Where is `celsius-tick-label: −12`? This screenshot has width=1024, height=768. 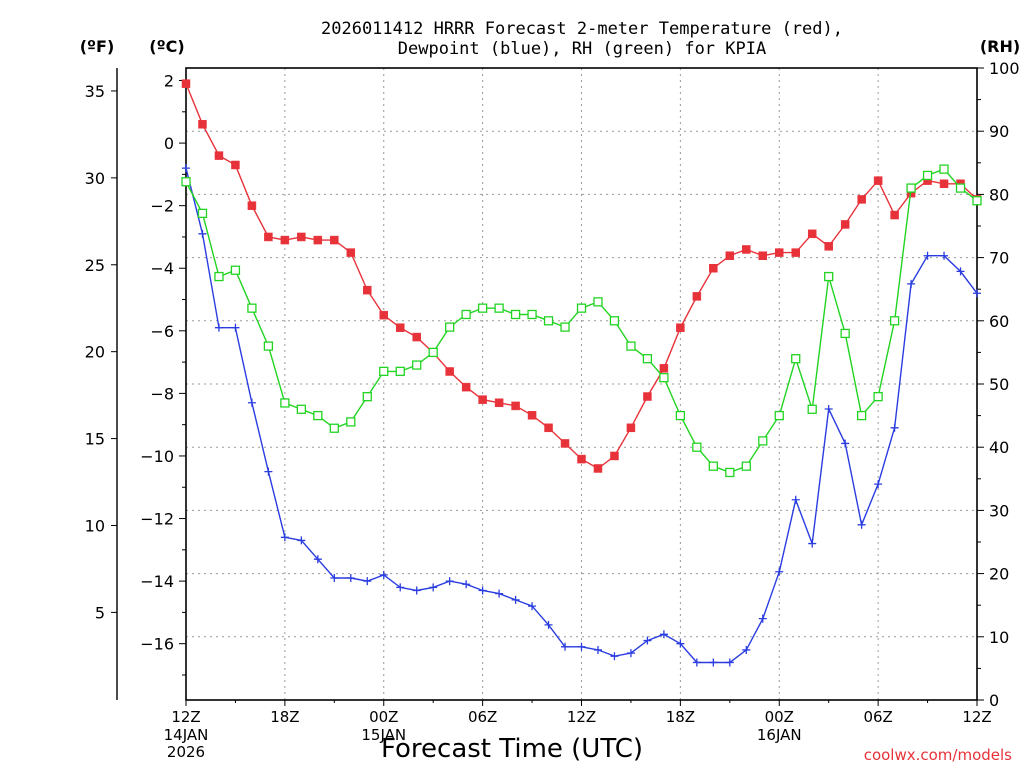
celsius-tick-label: −12 is located at coordinates (157, 519).